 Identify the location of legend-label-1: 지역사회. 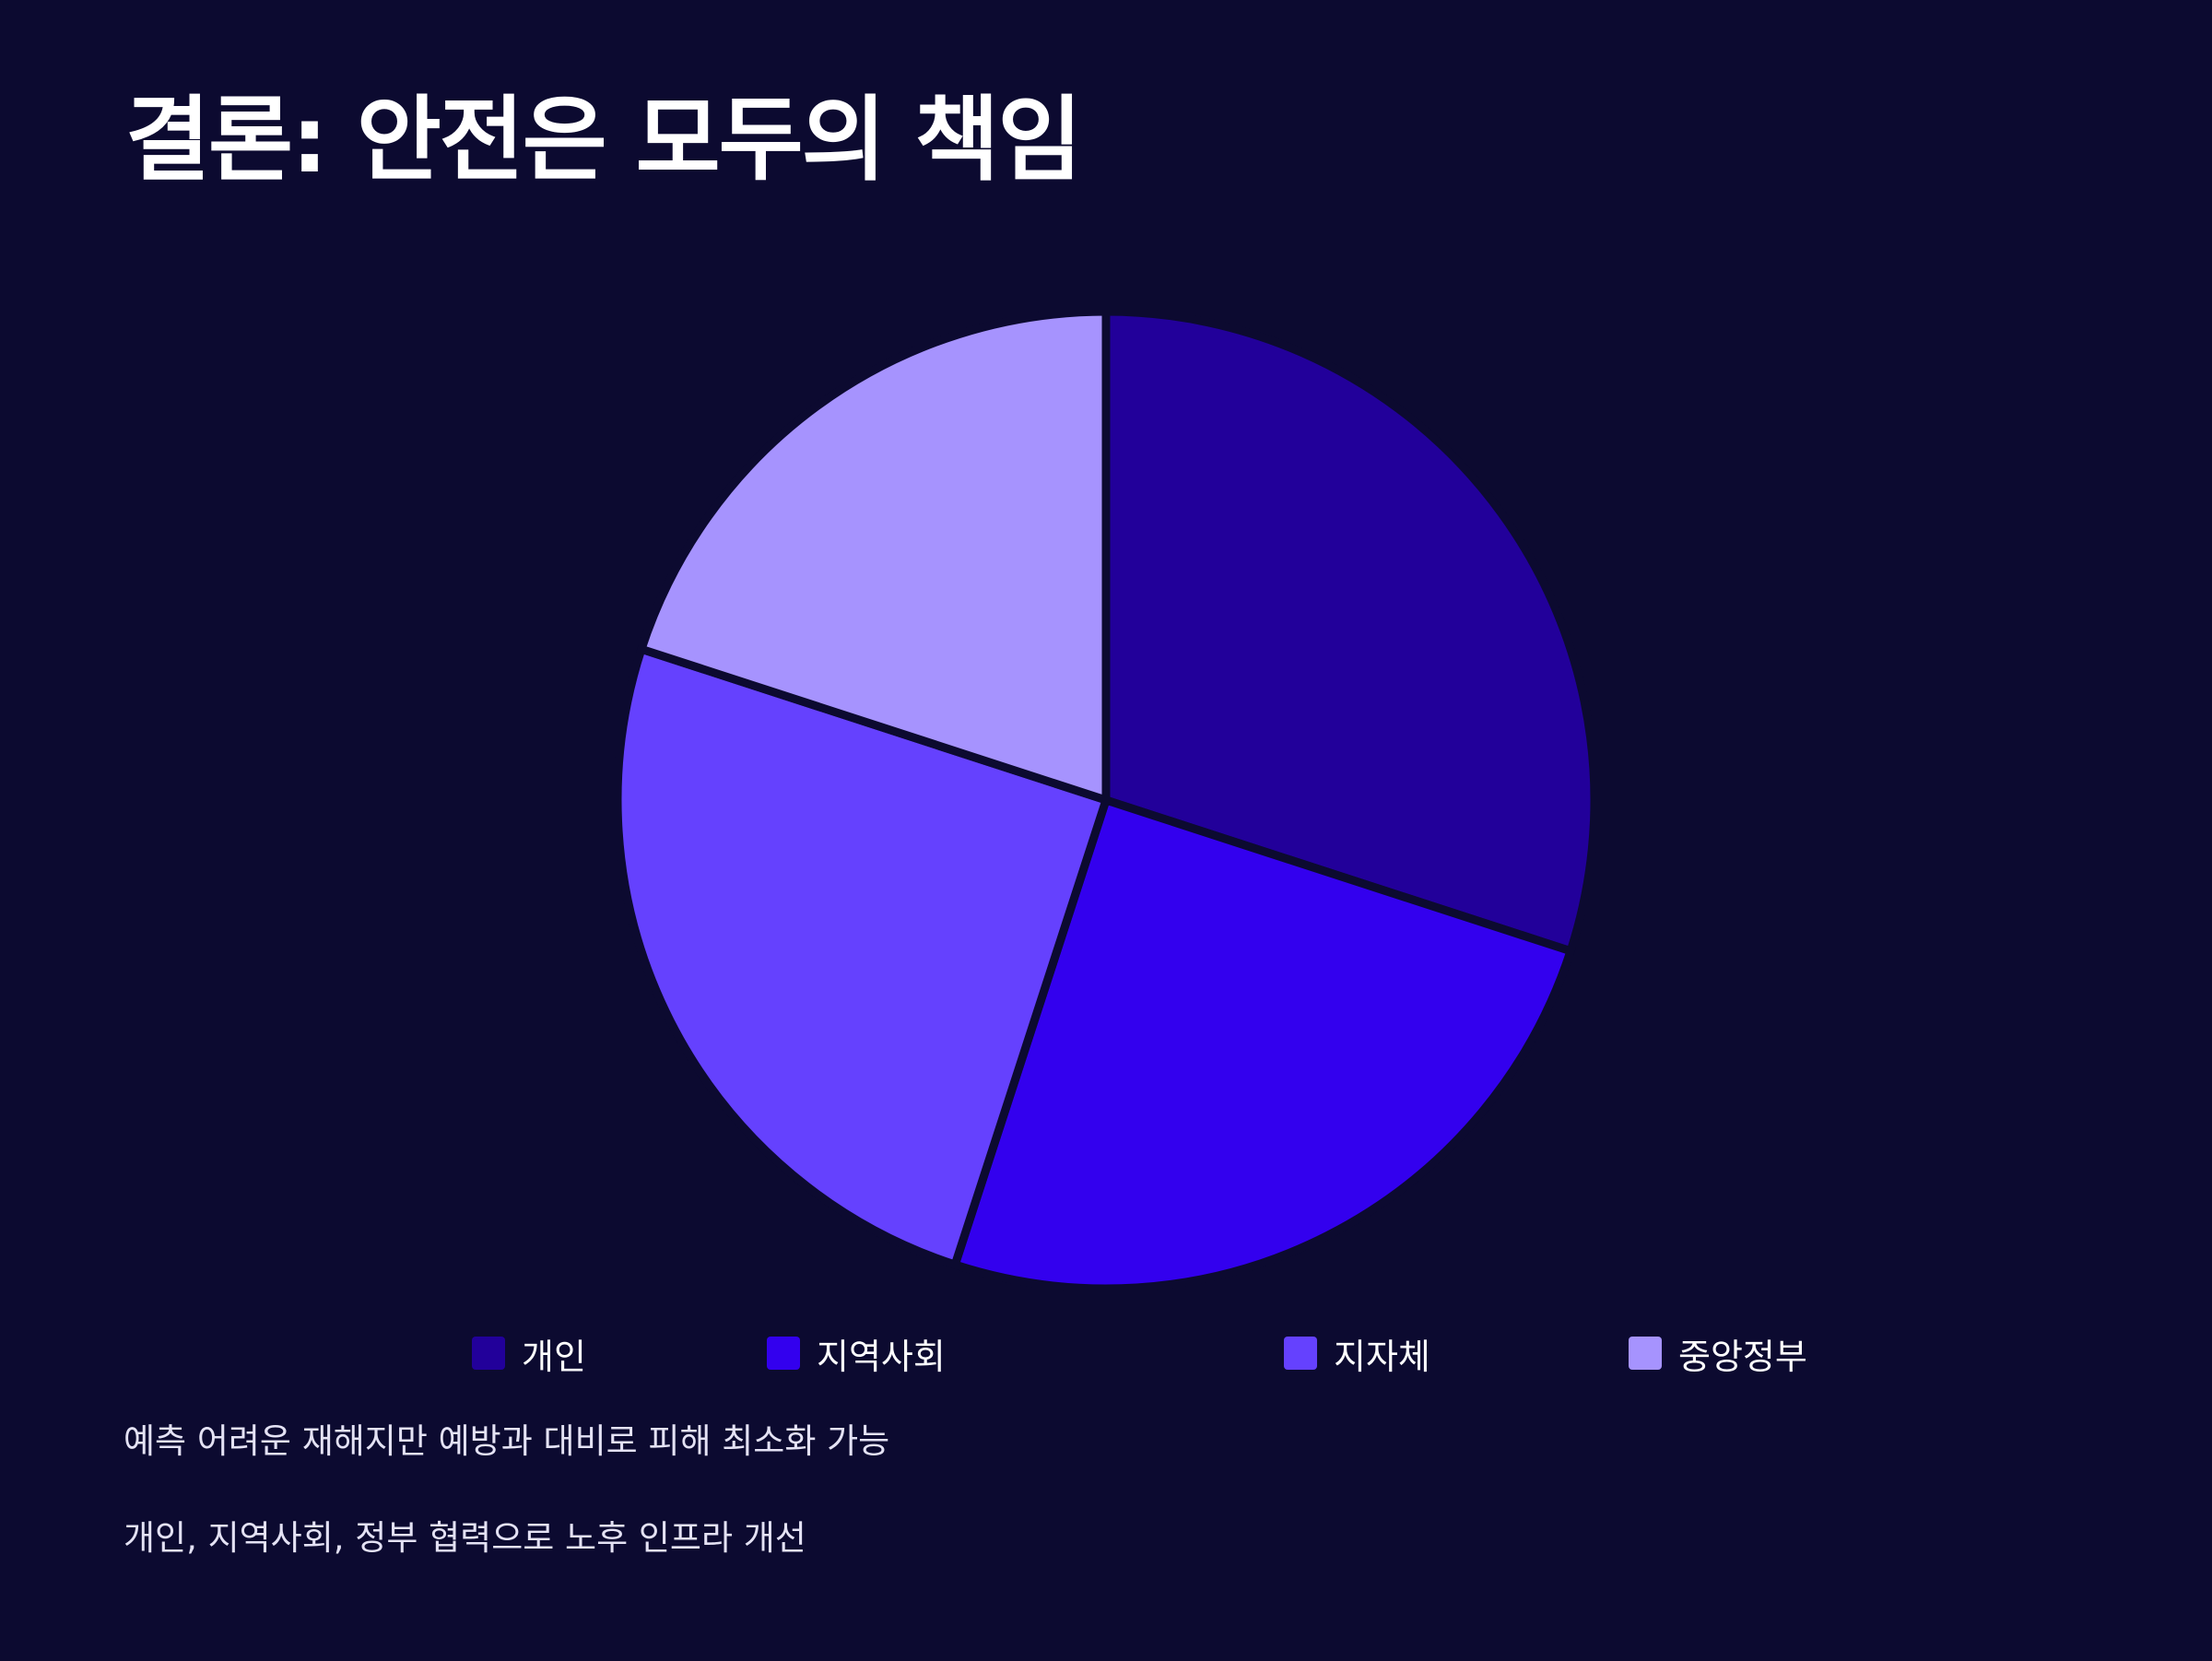
(881, 1357).